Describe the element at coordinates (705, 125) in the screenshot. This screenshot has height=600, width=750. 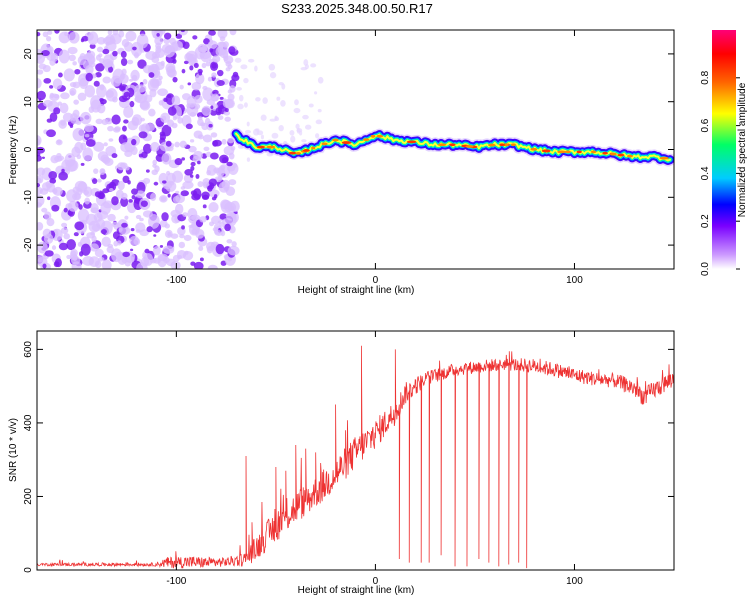
I see `colorbar-tick-label: 0.6` at that location.